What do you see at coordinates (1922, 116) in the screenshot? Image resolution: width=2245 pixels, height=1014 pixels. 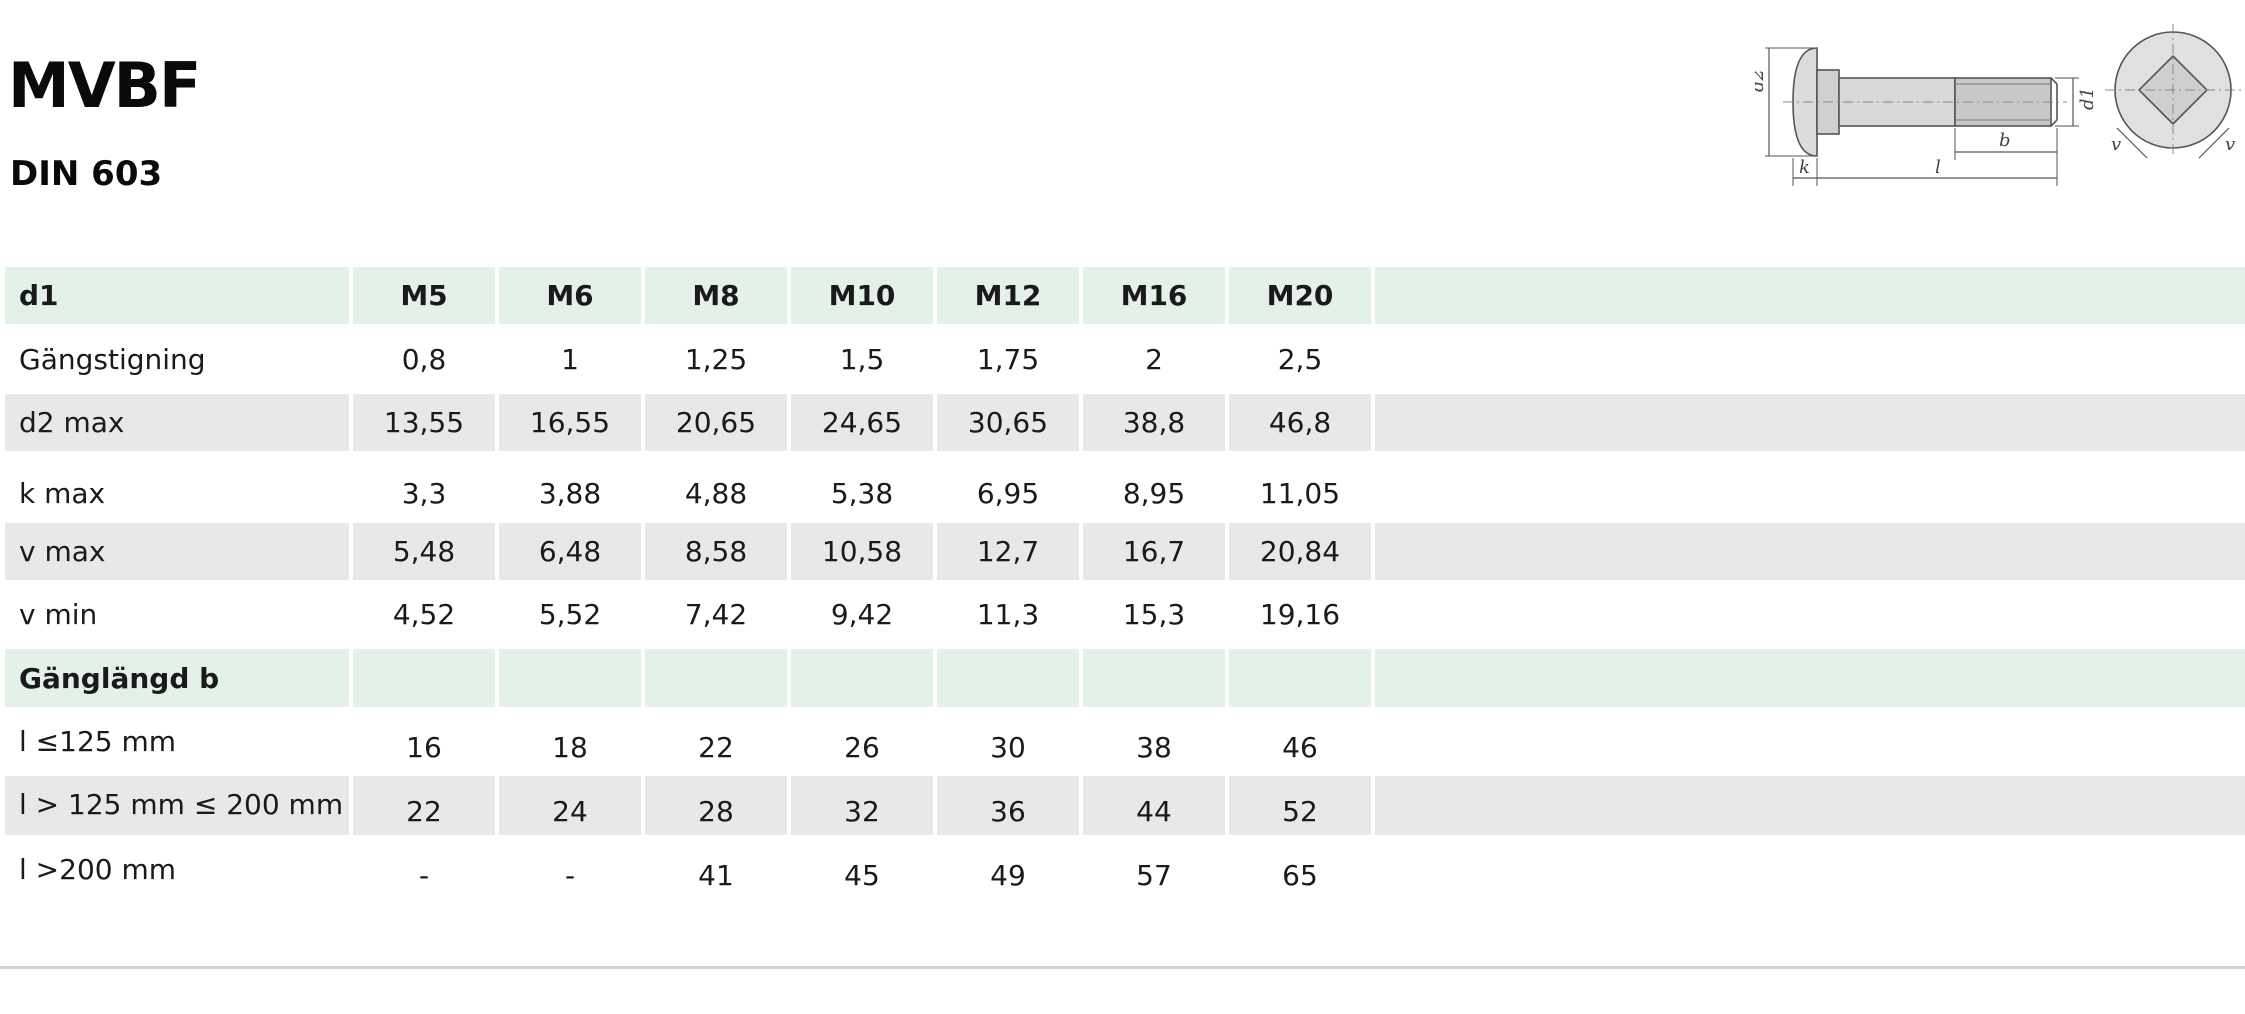 I see `bolt-side-view` at bounding box center [1922, 116].